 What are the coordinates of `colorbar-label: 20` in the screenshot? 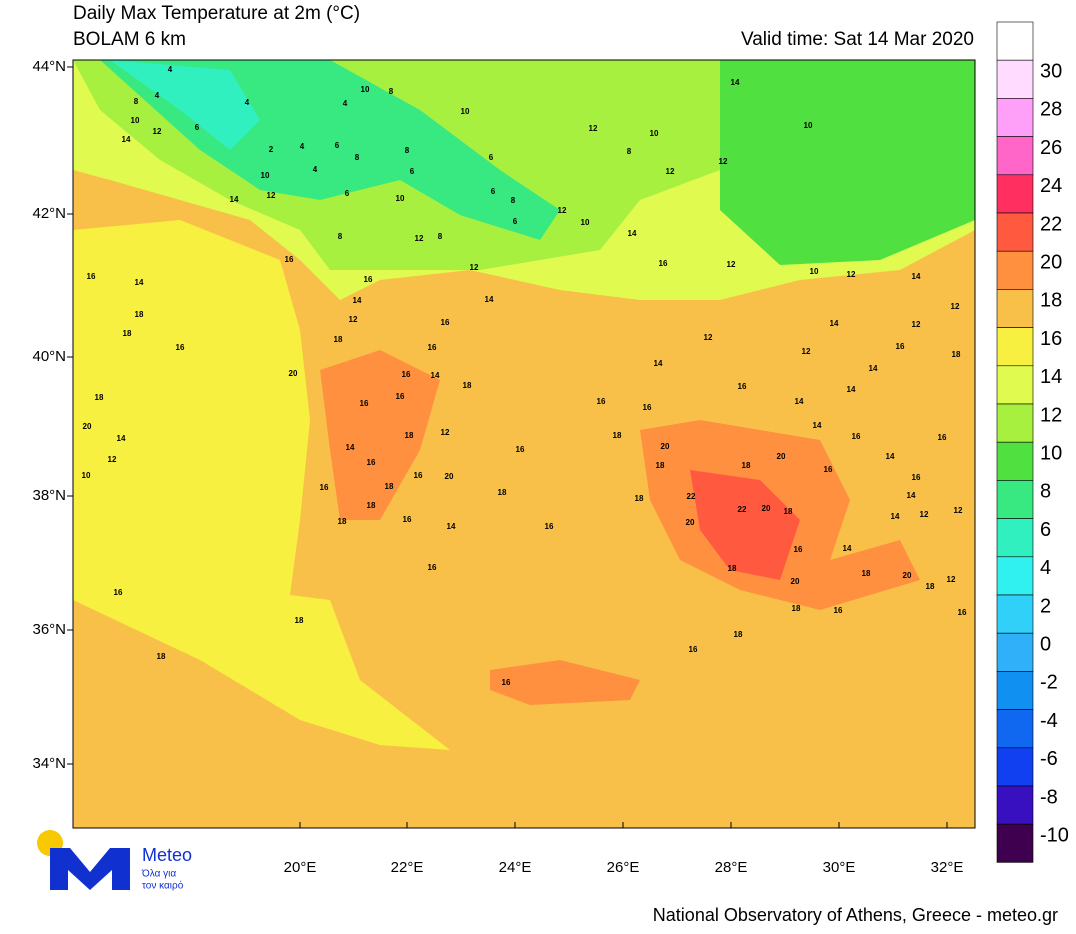 It's located at (1051, 262).